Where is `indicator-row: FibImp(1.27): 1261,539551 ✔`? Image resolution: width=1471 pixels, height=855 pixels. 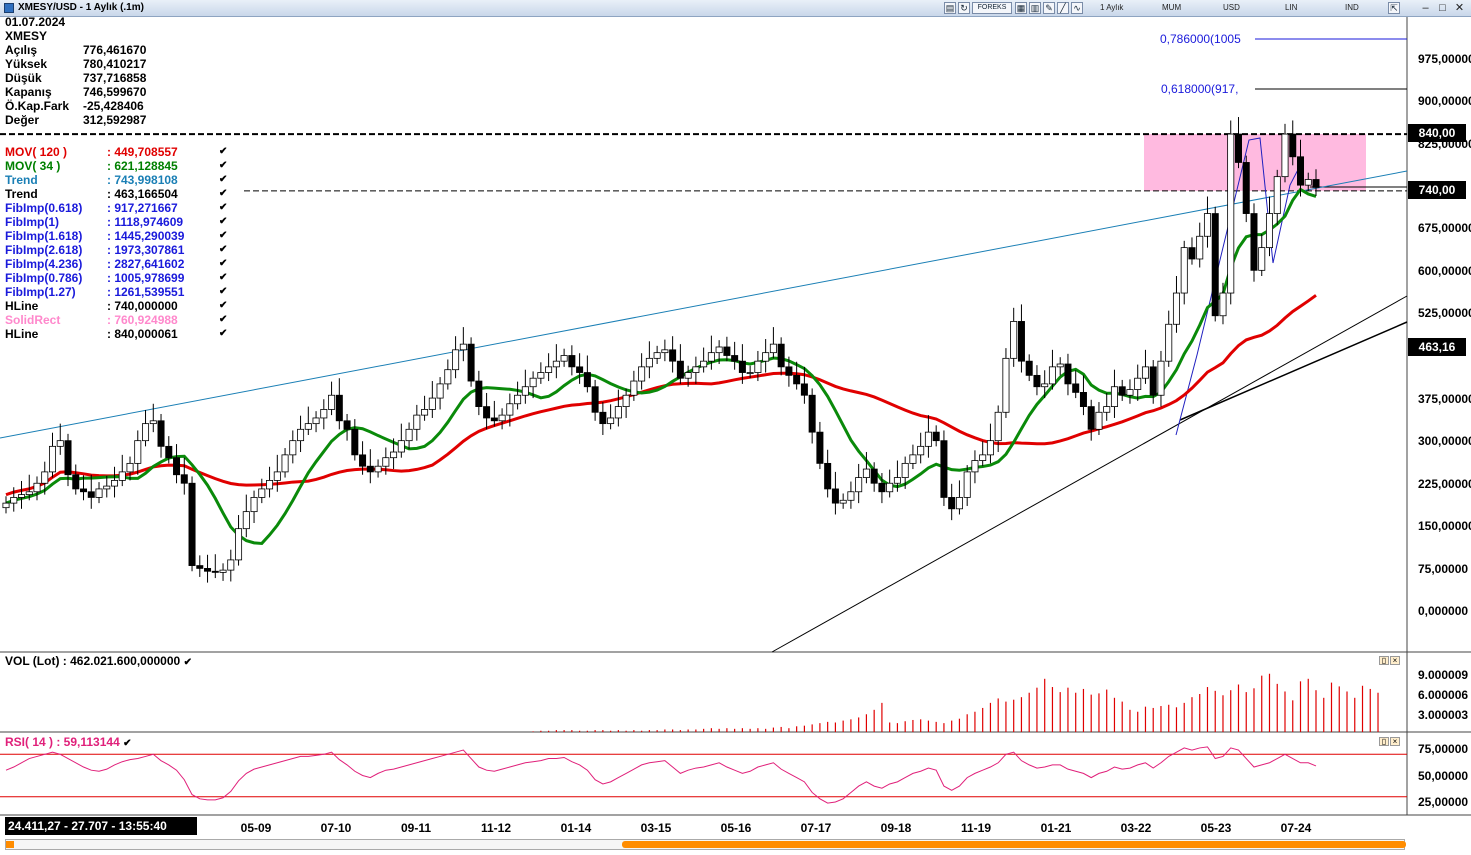 indicator-row: FibImp(1.27): 1261,539551 ✔ is located at coordinates (117, 292).